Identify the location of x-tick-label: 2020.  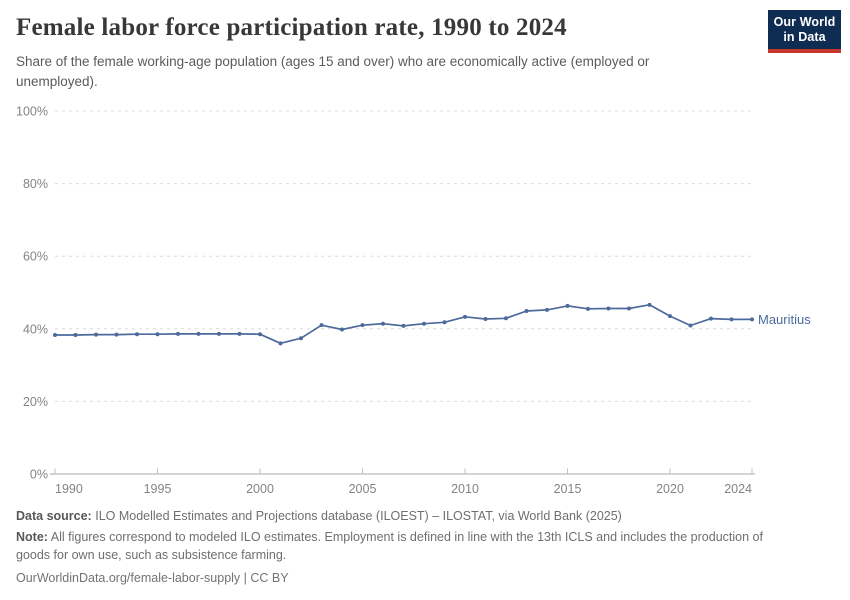
(670, 489).